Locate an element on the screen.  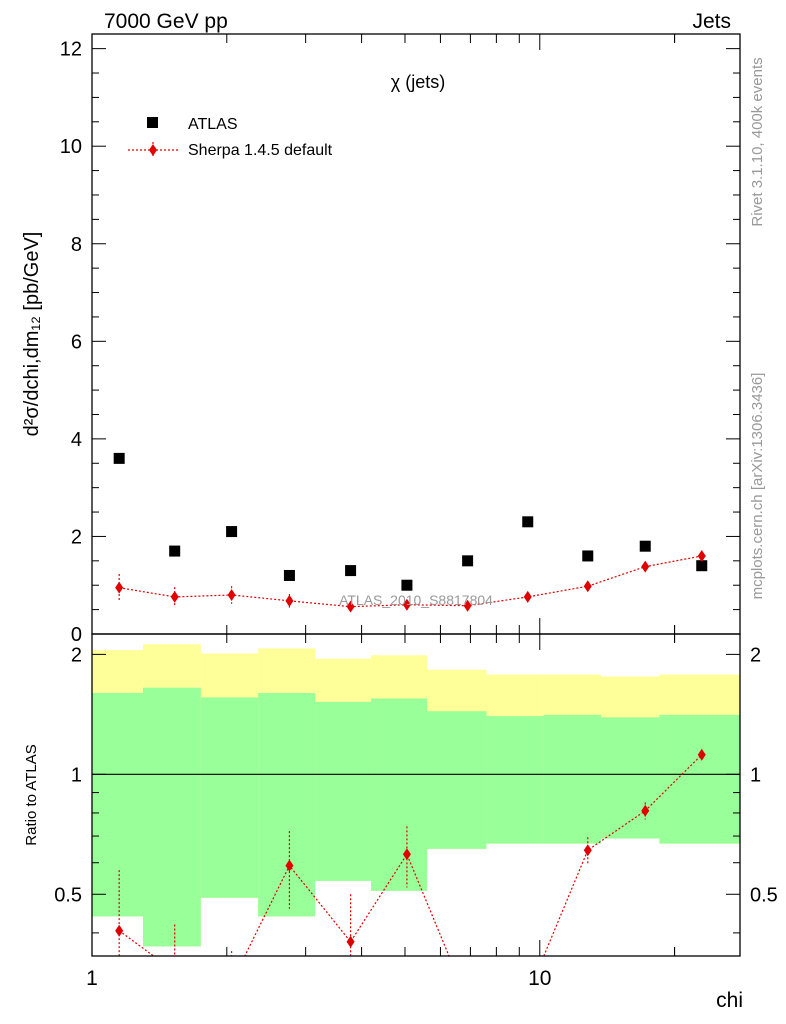
ratio-sherpa-line is located at coordinates (410, 855).